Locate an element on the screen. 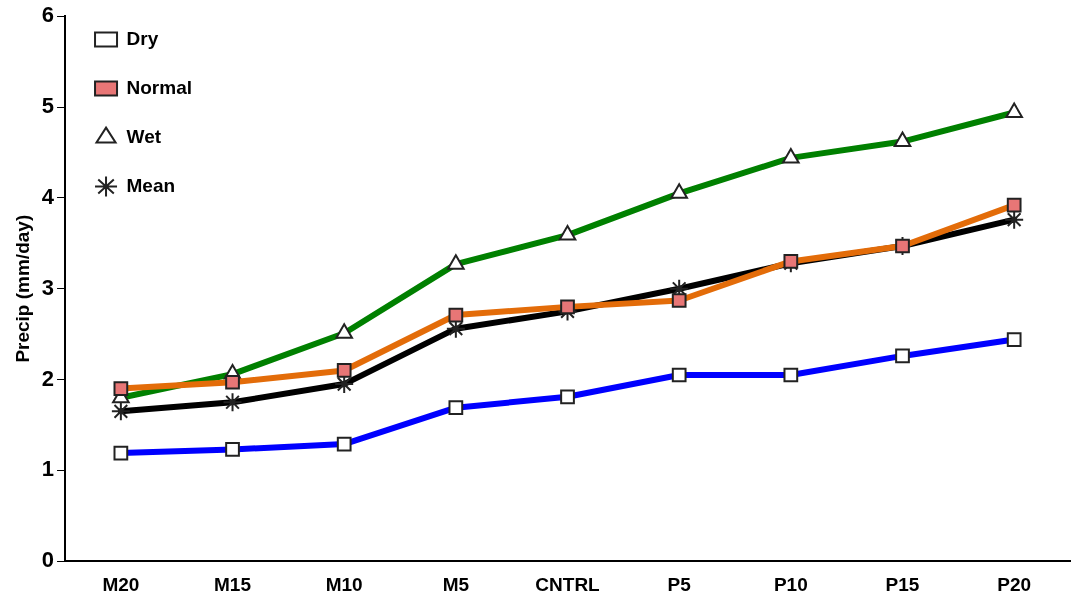 The height and width of the screenshot is (610, 1081). y-tick-label: 0 is located at coordinates (48, 560).